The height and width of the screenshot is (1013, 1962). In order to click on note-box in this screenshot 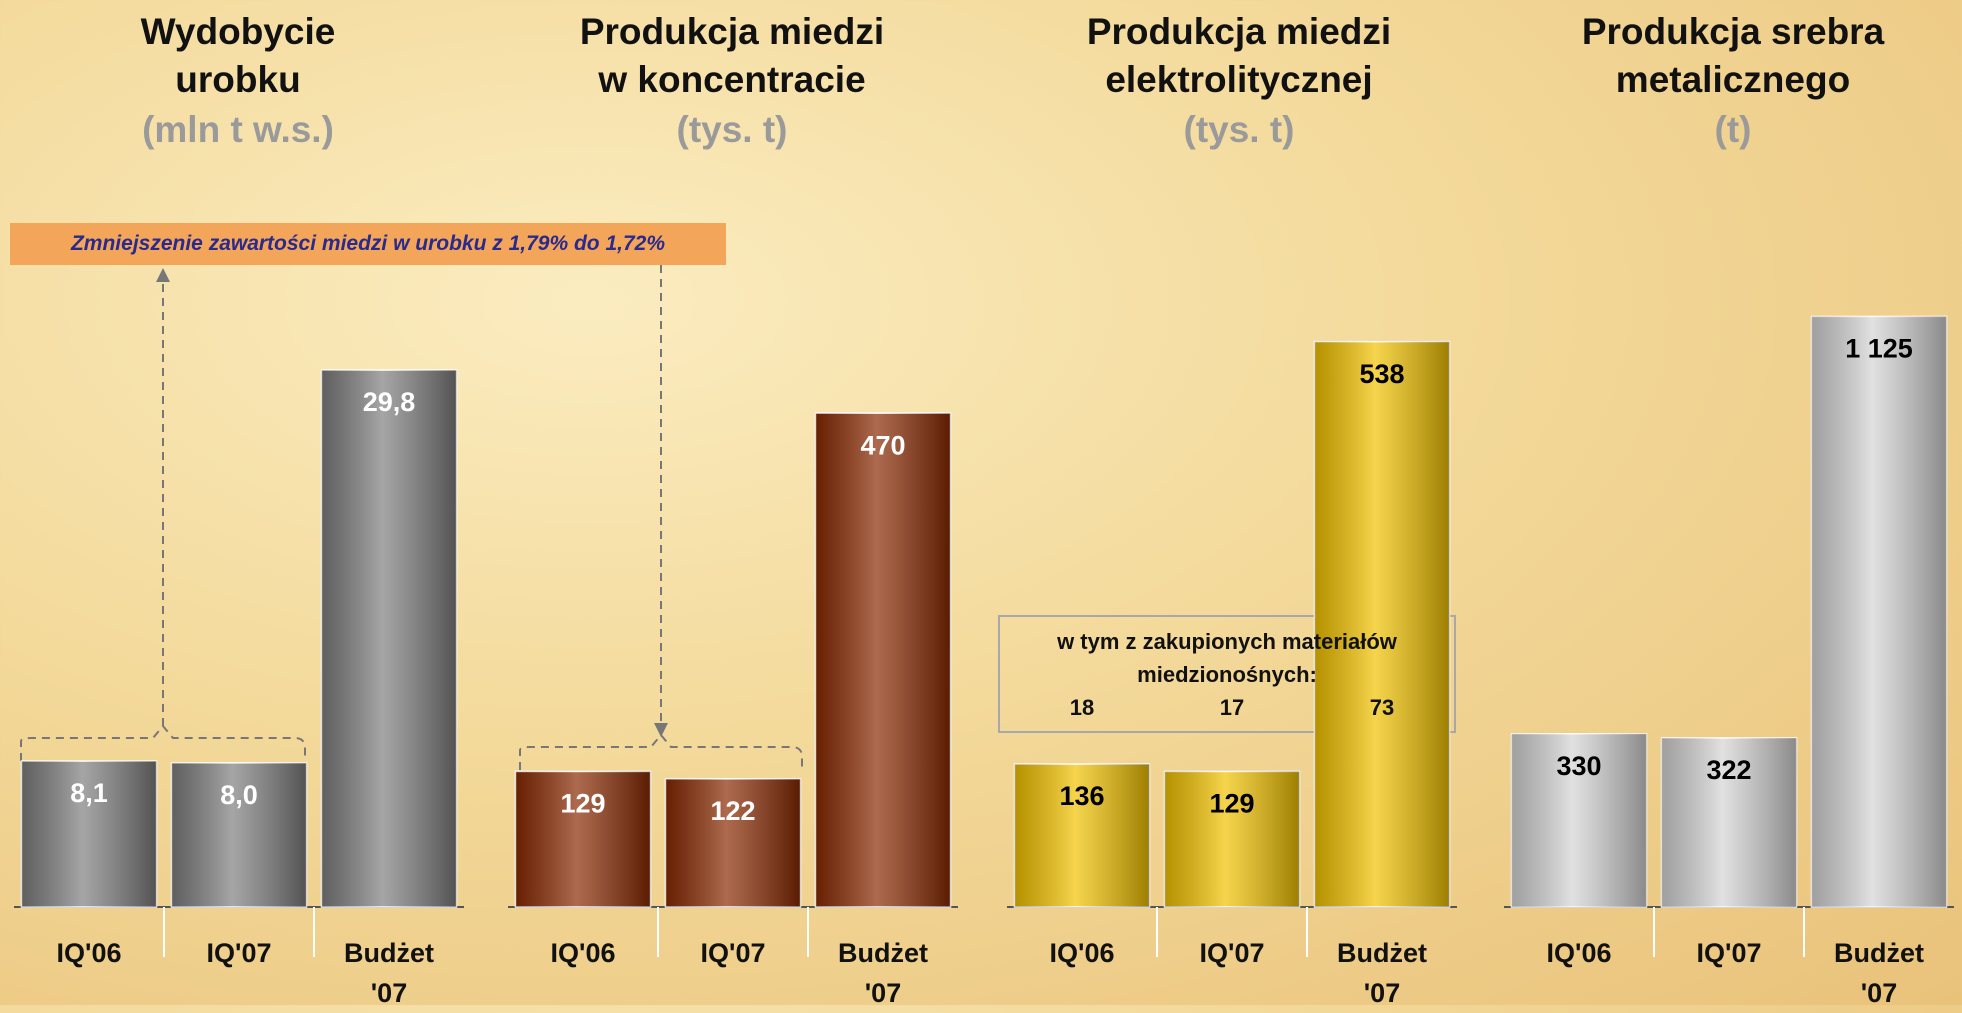, I will do `click(1227, 674)`.